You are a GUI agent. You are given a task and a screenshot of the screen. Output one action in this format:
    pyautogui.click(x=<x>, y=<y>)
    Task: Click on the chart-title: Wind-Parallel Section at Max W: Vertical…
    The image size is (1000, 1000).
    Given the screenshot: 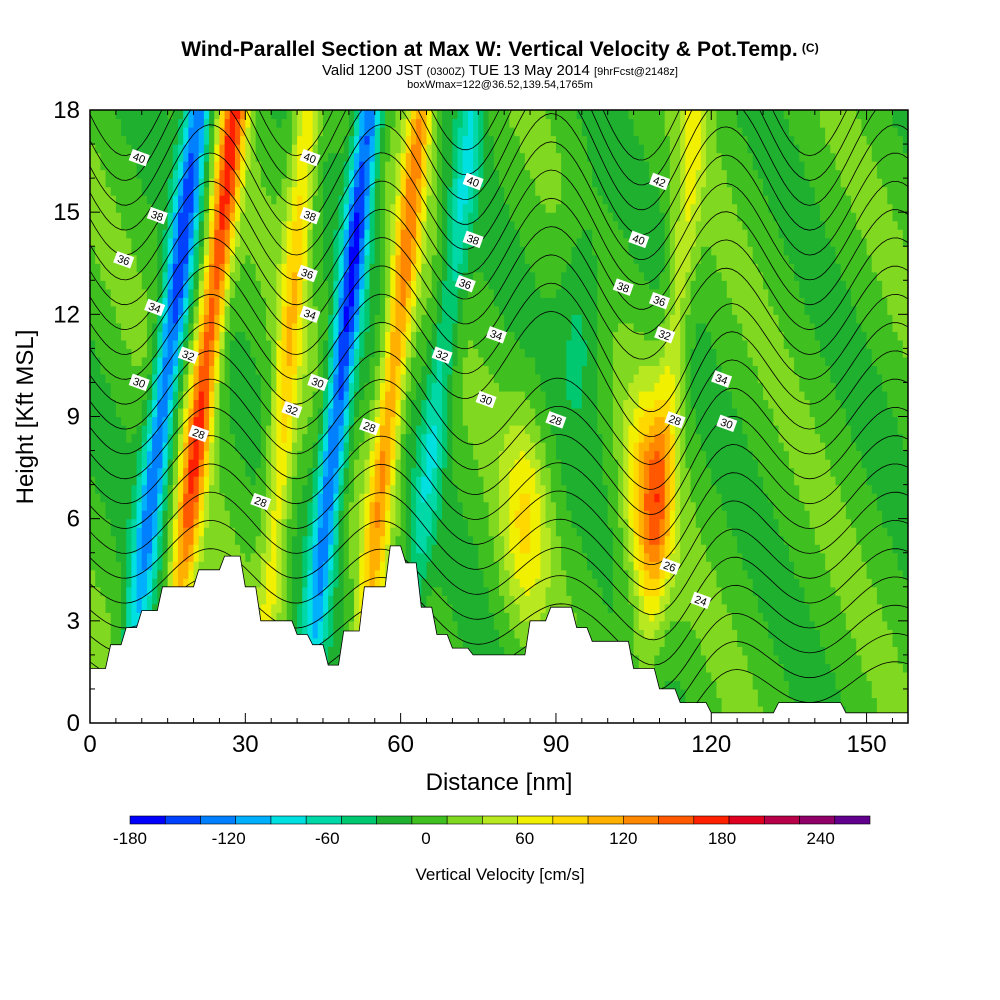 What is the action you would take?
    pyautogui.click(x=500, y=50)
    